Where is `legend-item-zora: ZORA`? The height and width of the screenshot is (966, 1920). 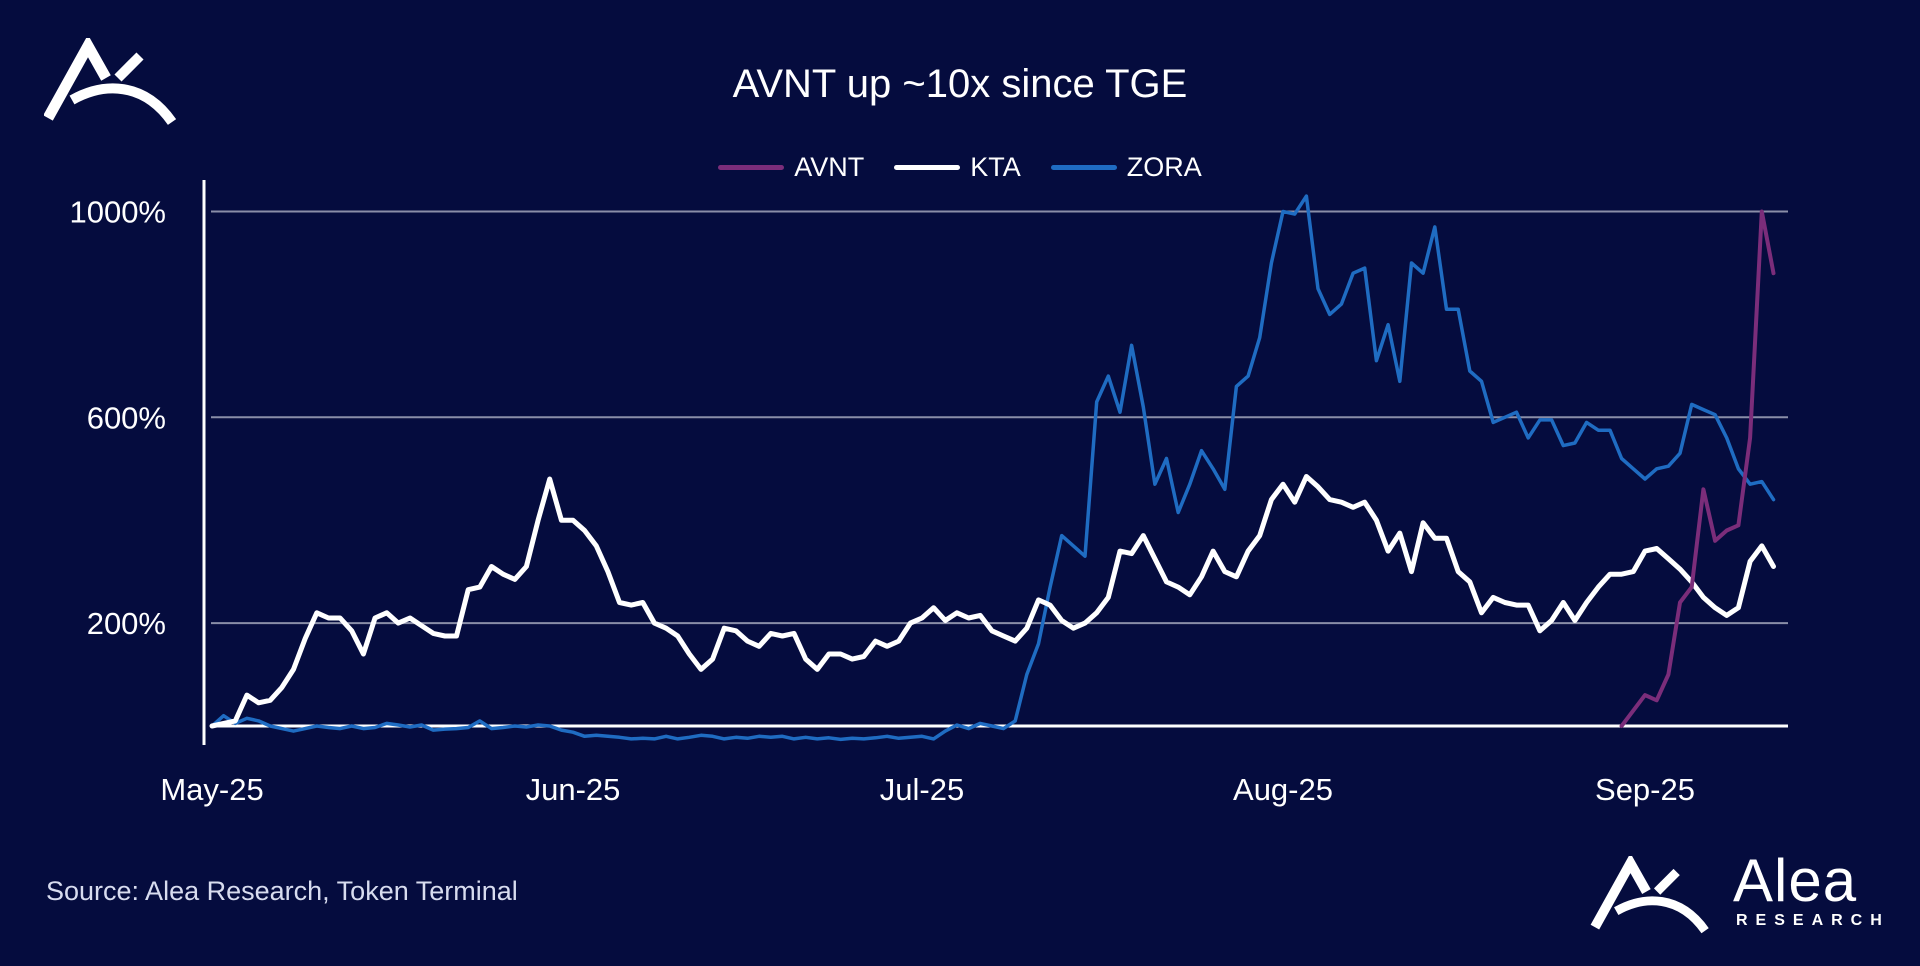 legend-item-zora: ZORA is located at coordinates (1126, 167).